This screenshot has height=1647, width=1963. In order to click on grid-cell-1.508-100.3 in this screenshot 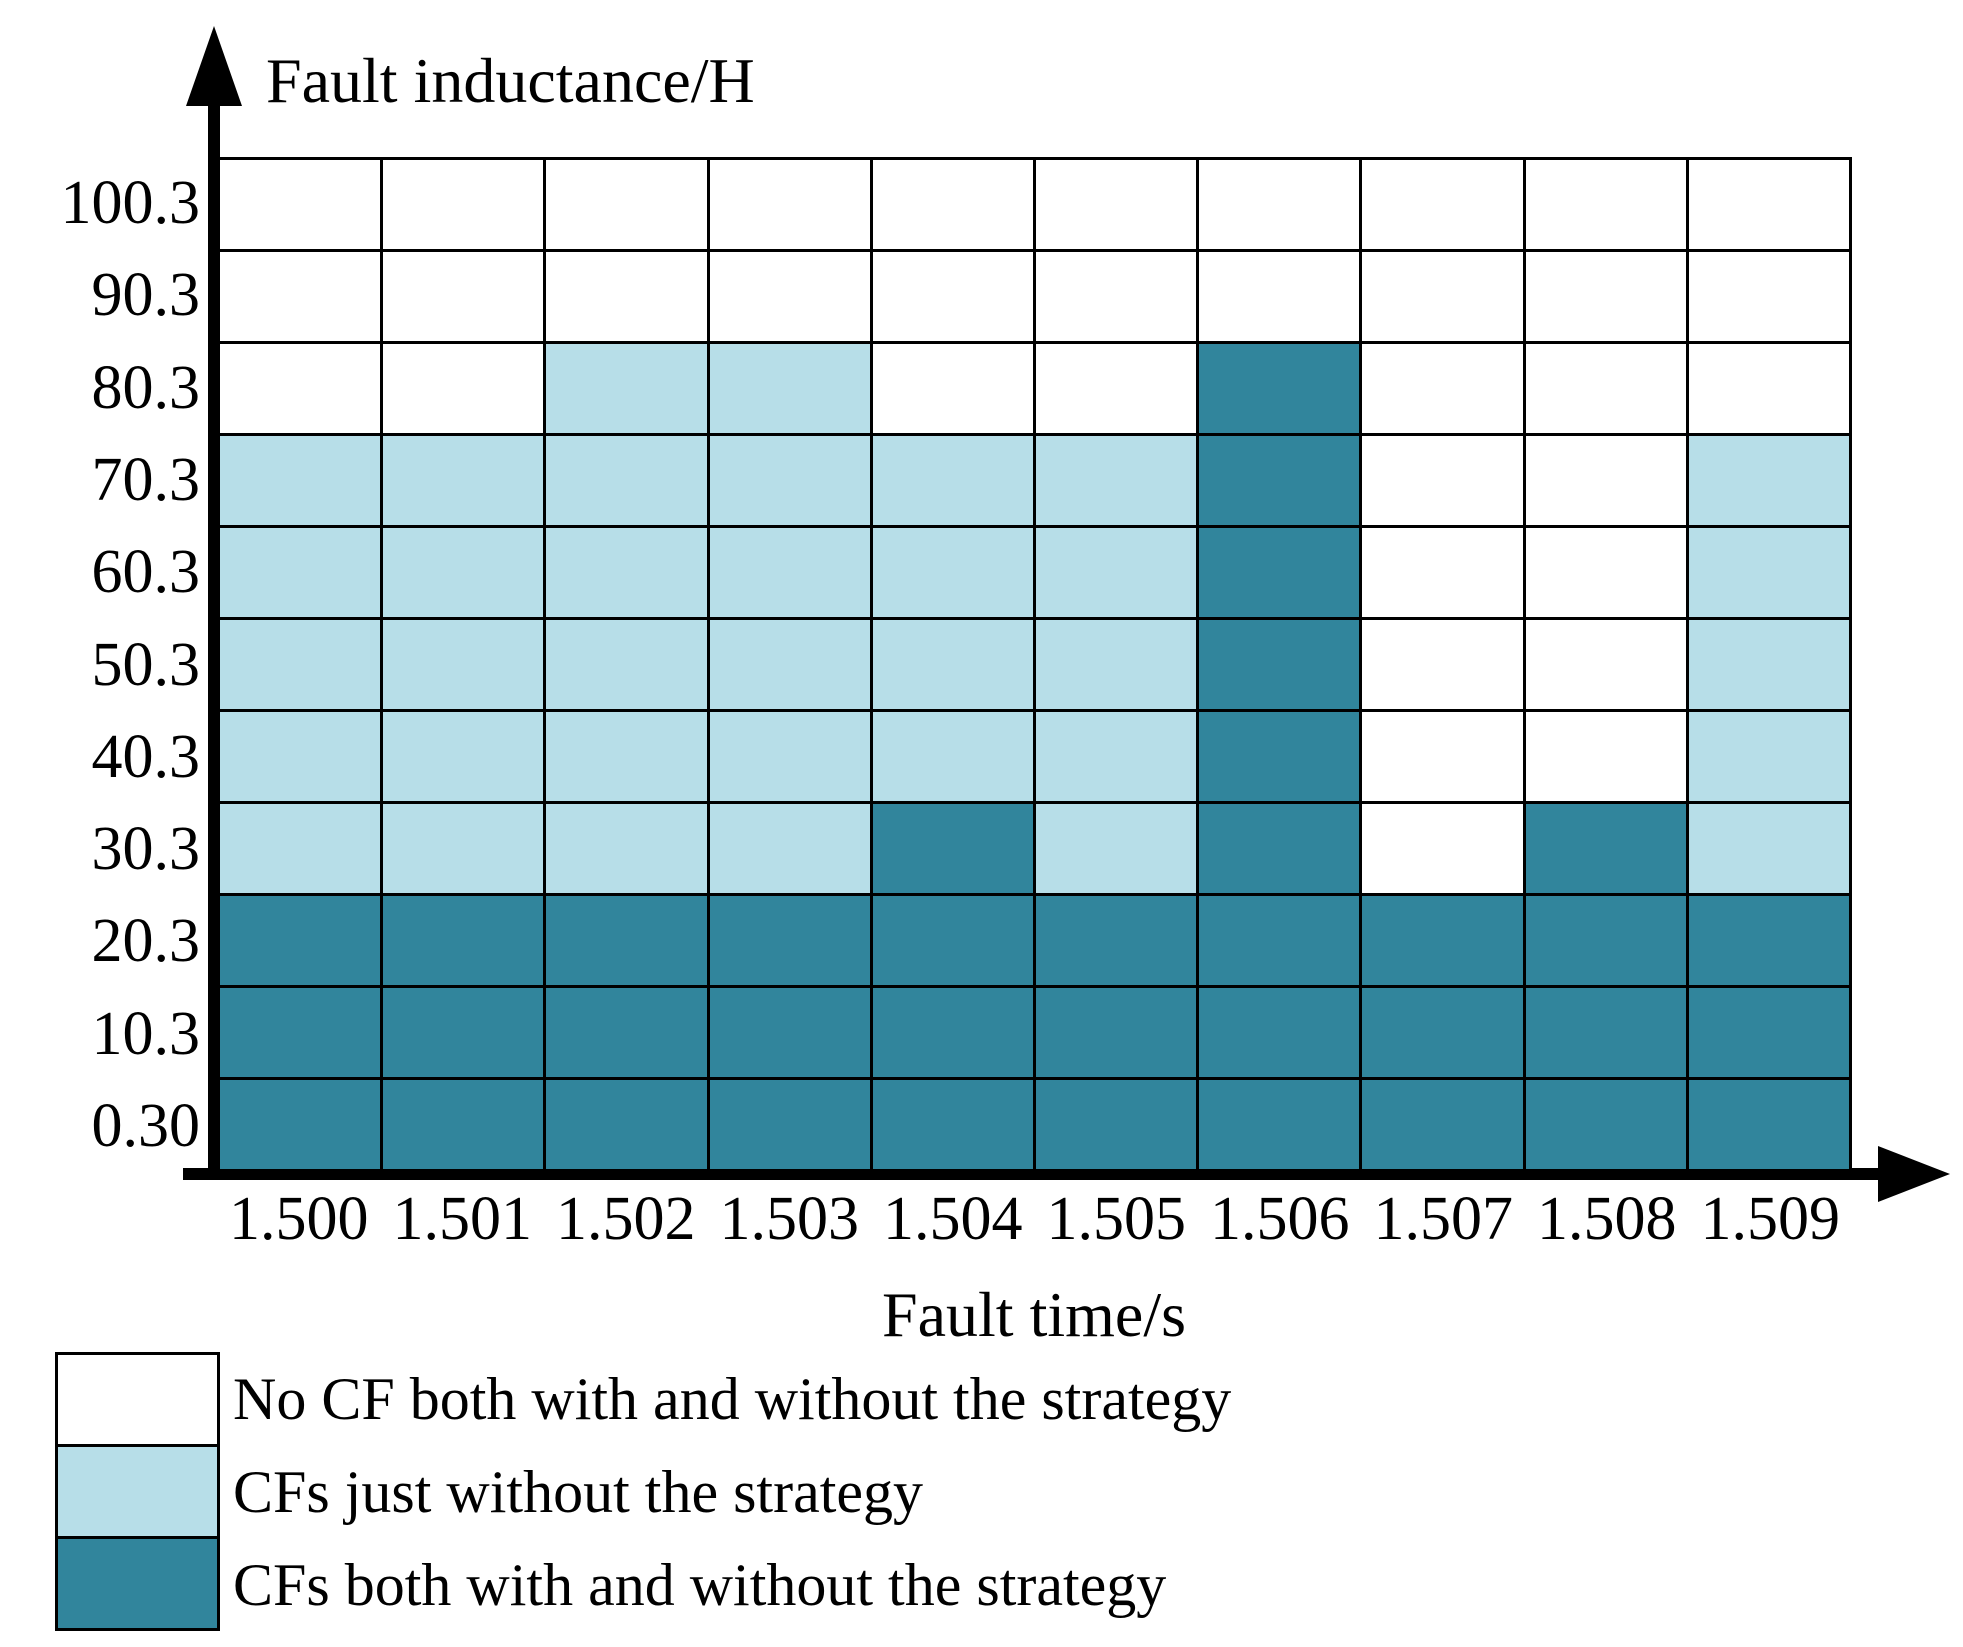, I will do `click(1605, 204)`.